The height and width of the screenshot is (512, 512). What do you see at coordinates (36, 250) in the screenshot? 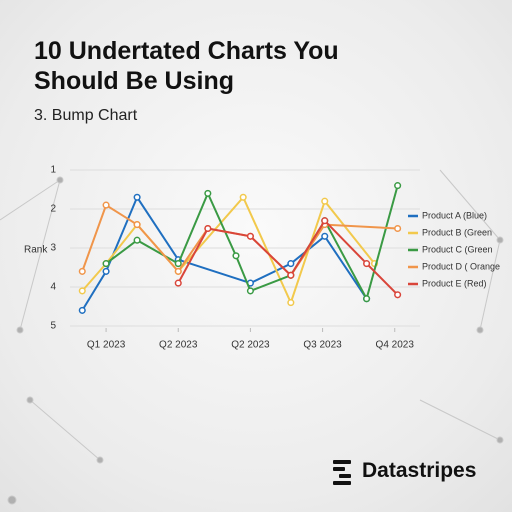
I see `y-axis-label: Rank` at bounding box center [36, 250].